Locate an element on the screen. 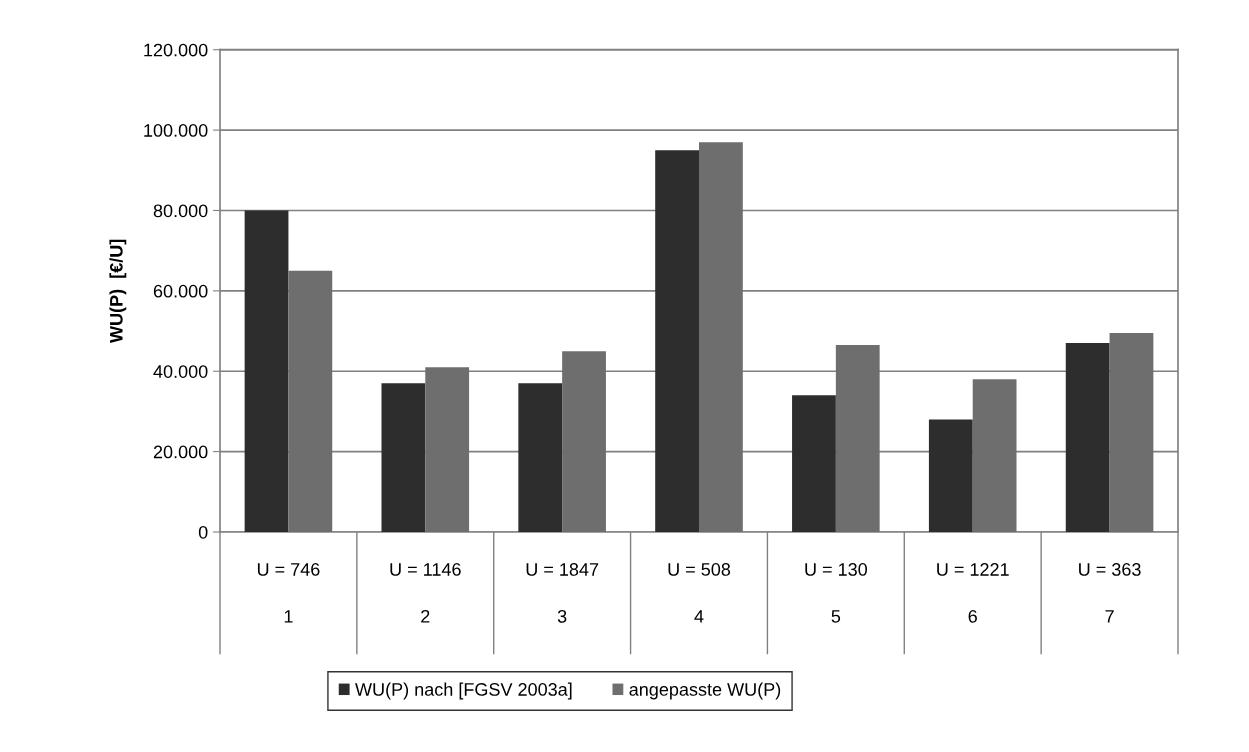 Image resolution: width=1249 pixels, height=752 pixels. y-tick-label: 60.000 is located at coordinates (180, 291).